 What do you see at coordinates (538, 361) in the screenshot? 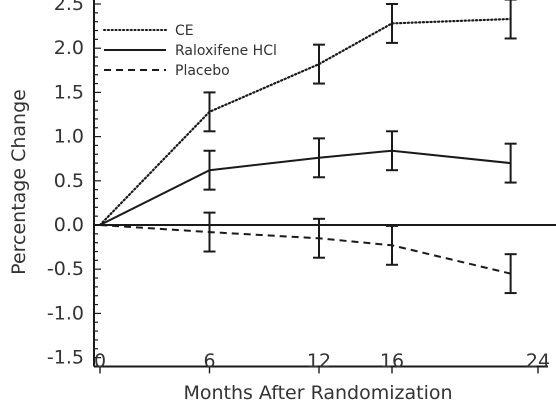
I see `x-tick-label: 24` at bounding box center [538, 361].